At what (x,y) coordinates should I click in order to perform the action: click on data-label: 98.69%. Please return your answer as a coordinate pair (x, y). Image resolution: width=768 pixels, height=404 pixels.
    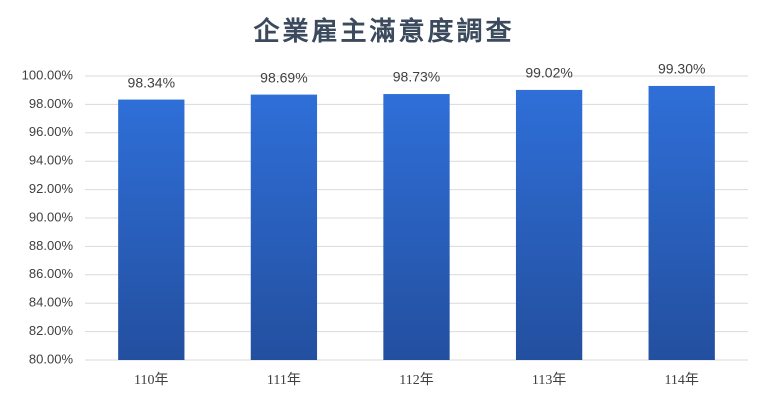
    Looking at the image, I should click on (283, 77).